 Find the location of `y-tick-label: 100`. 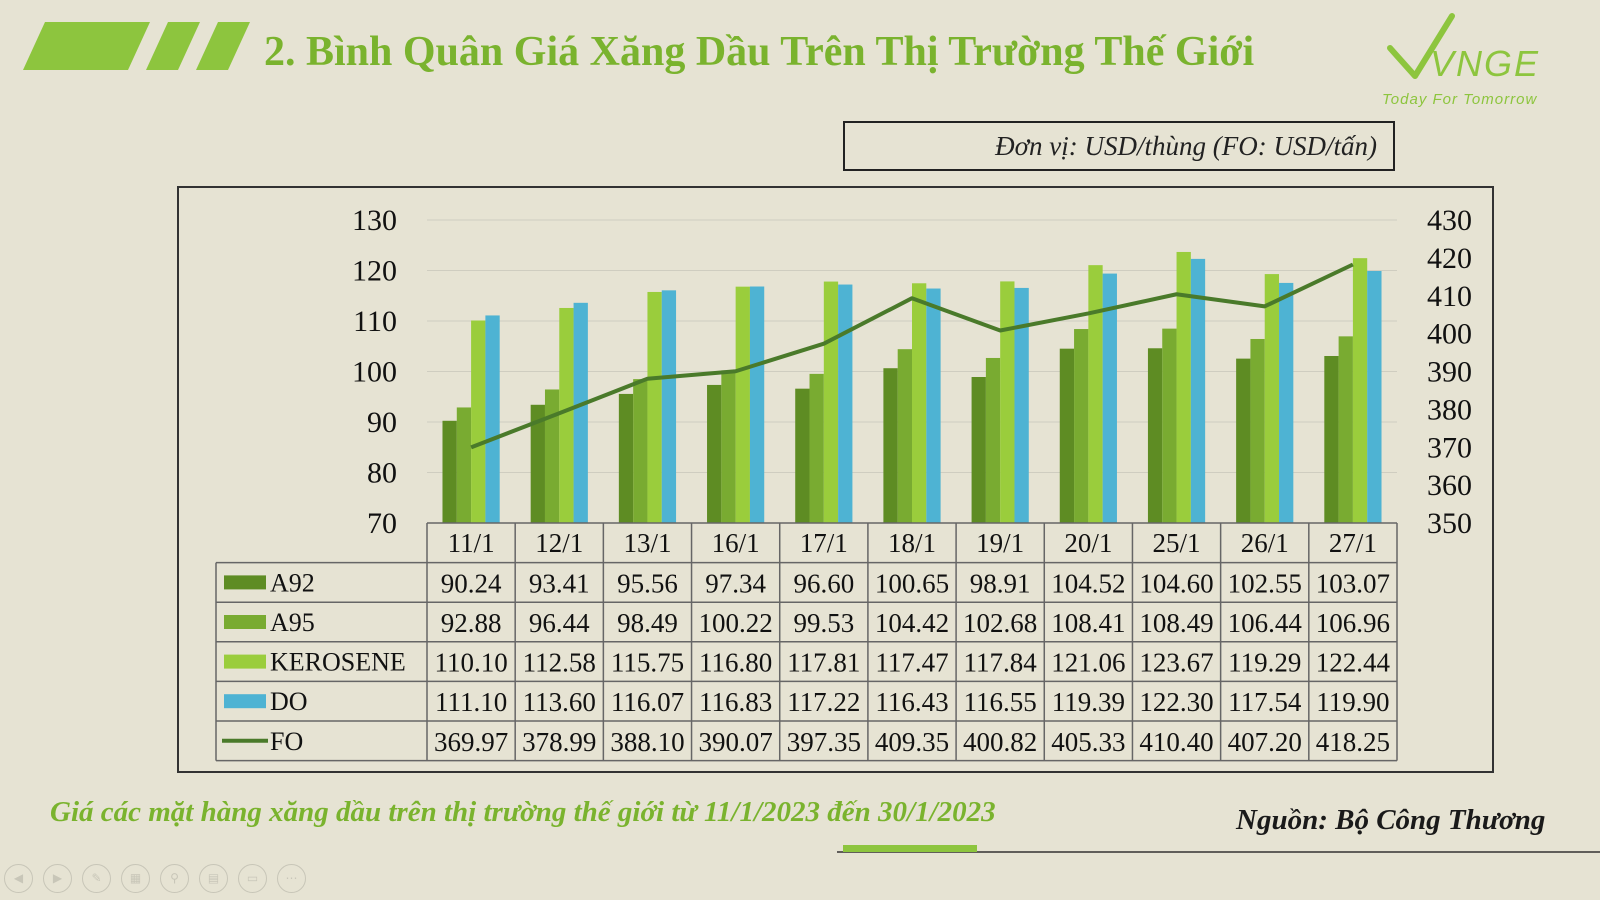

y-tick-label: 100 is located at coordinates (374, 372).